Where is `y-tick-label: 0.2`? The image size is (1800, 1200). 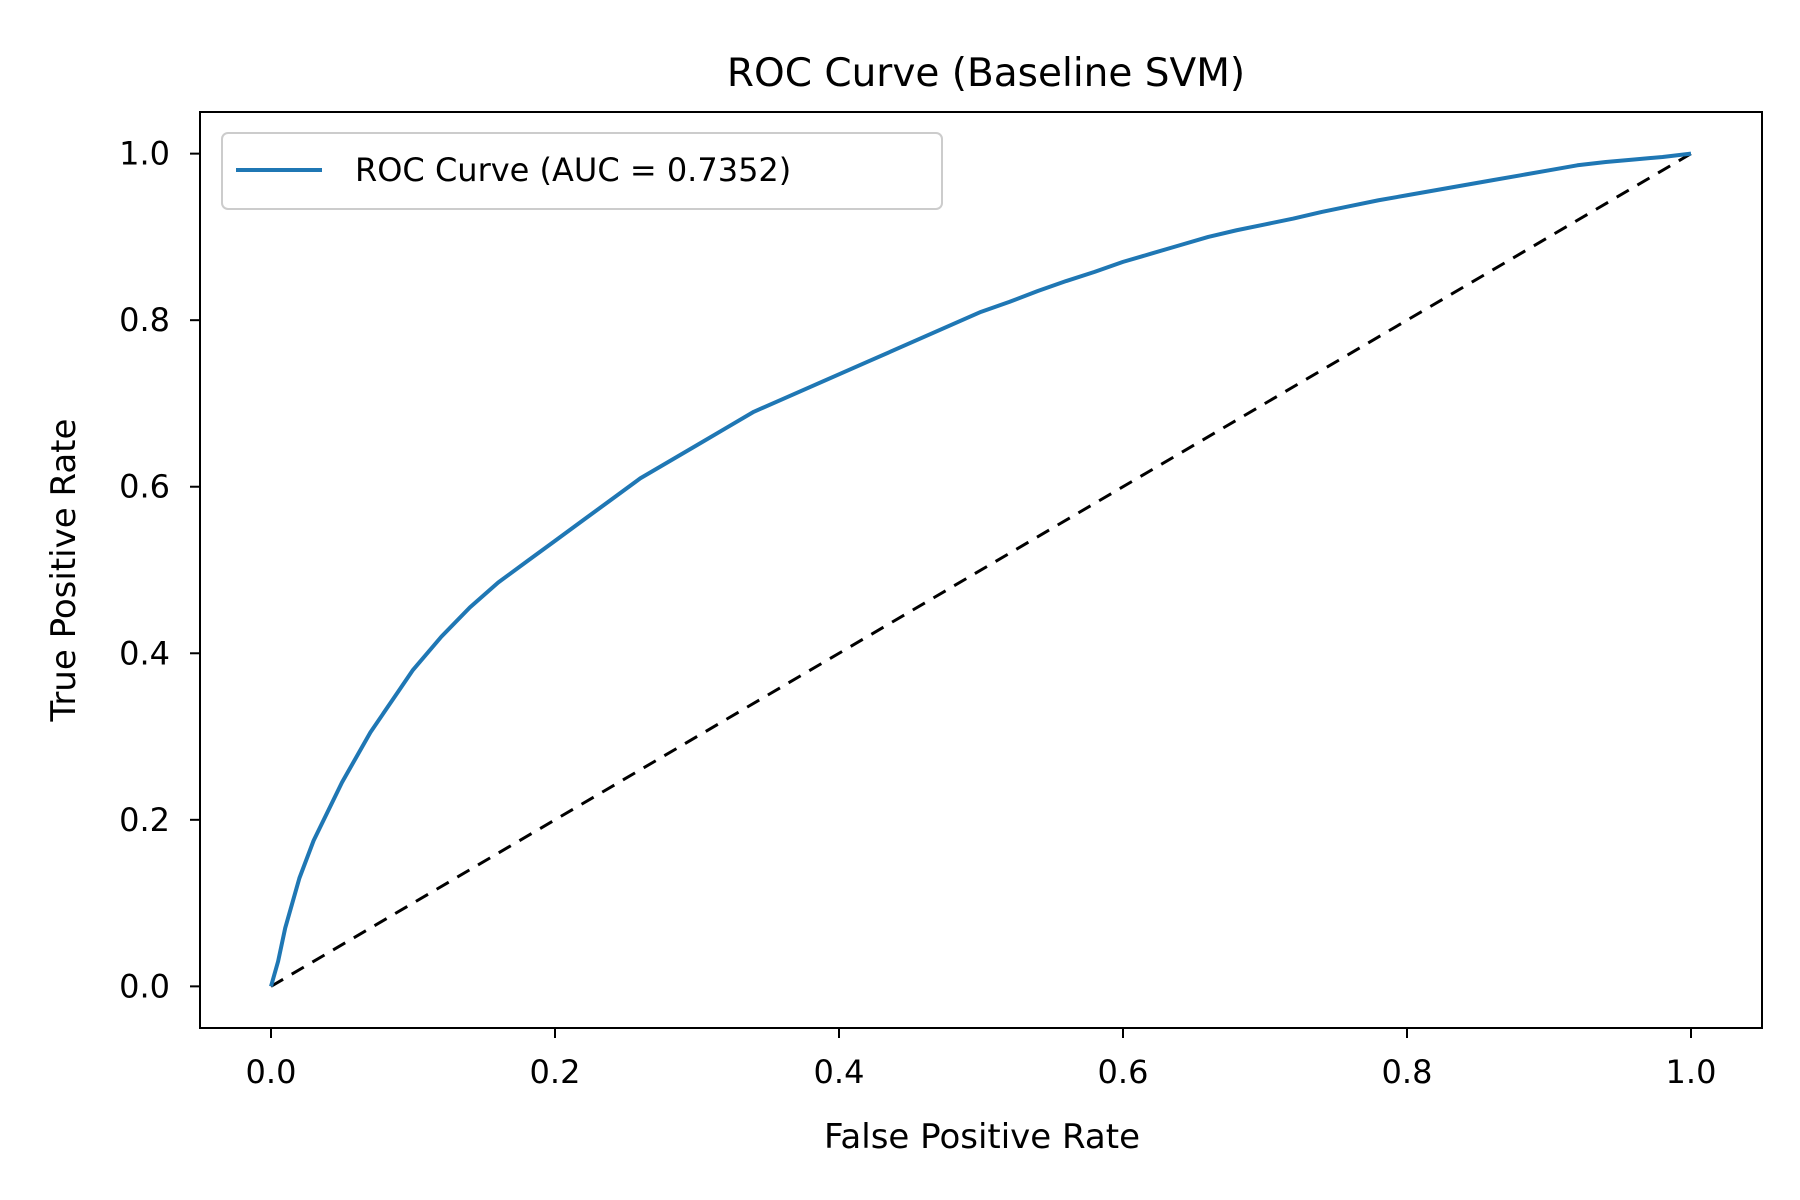
y-tick-label: 0.2 is located at coordinates (144, 820).